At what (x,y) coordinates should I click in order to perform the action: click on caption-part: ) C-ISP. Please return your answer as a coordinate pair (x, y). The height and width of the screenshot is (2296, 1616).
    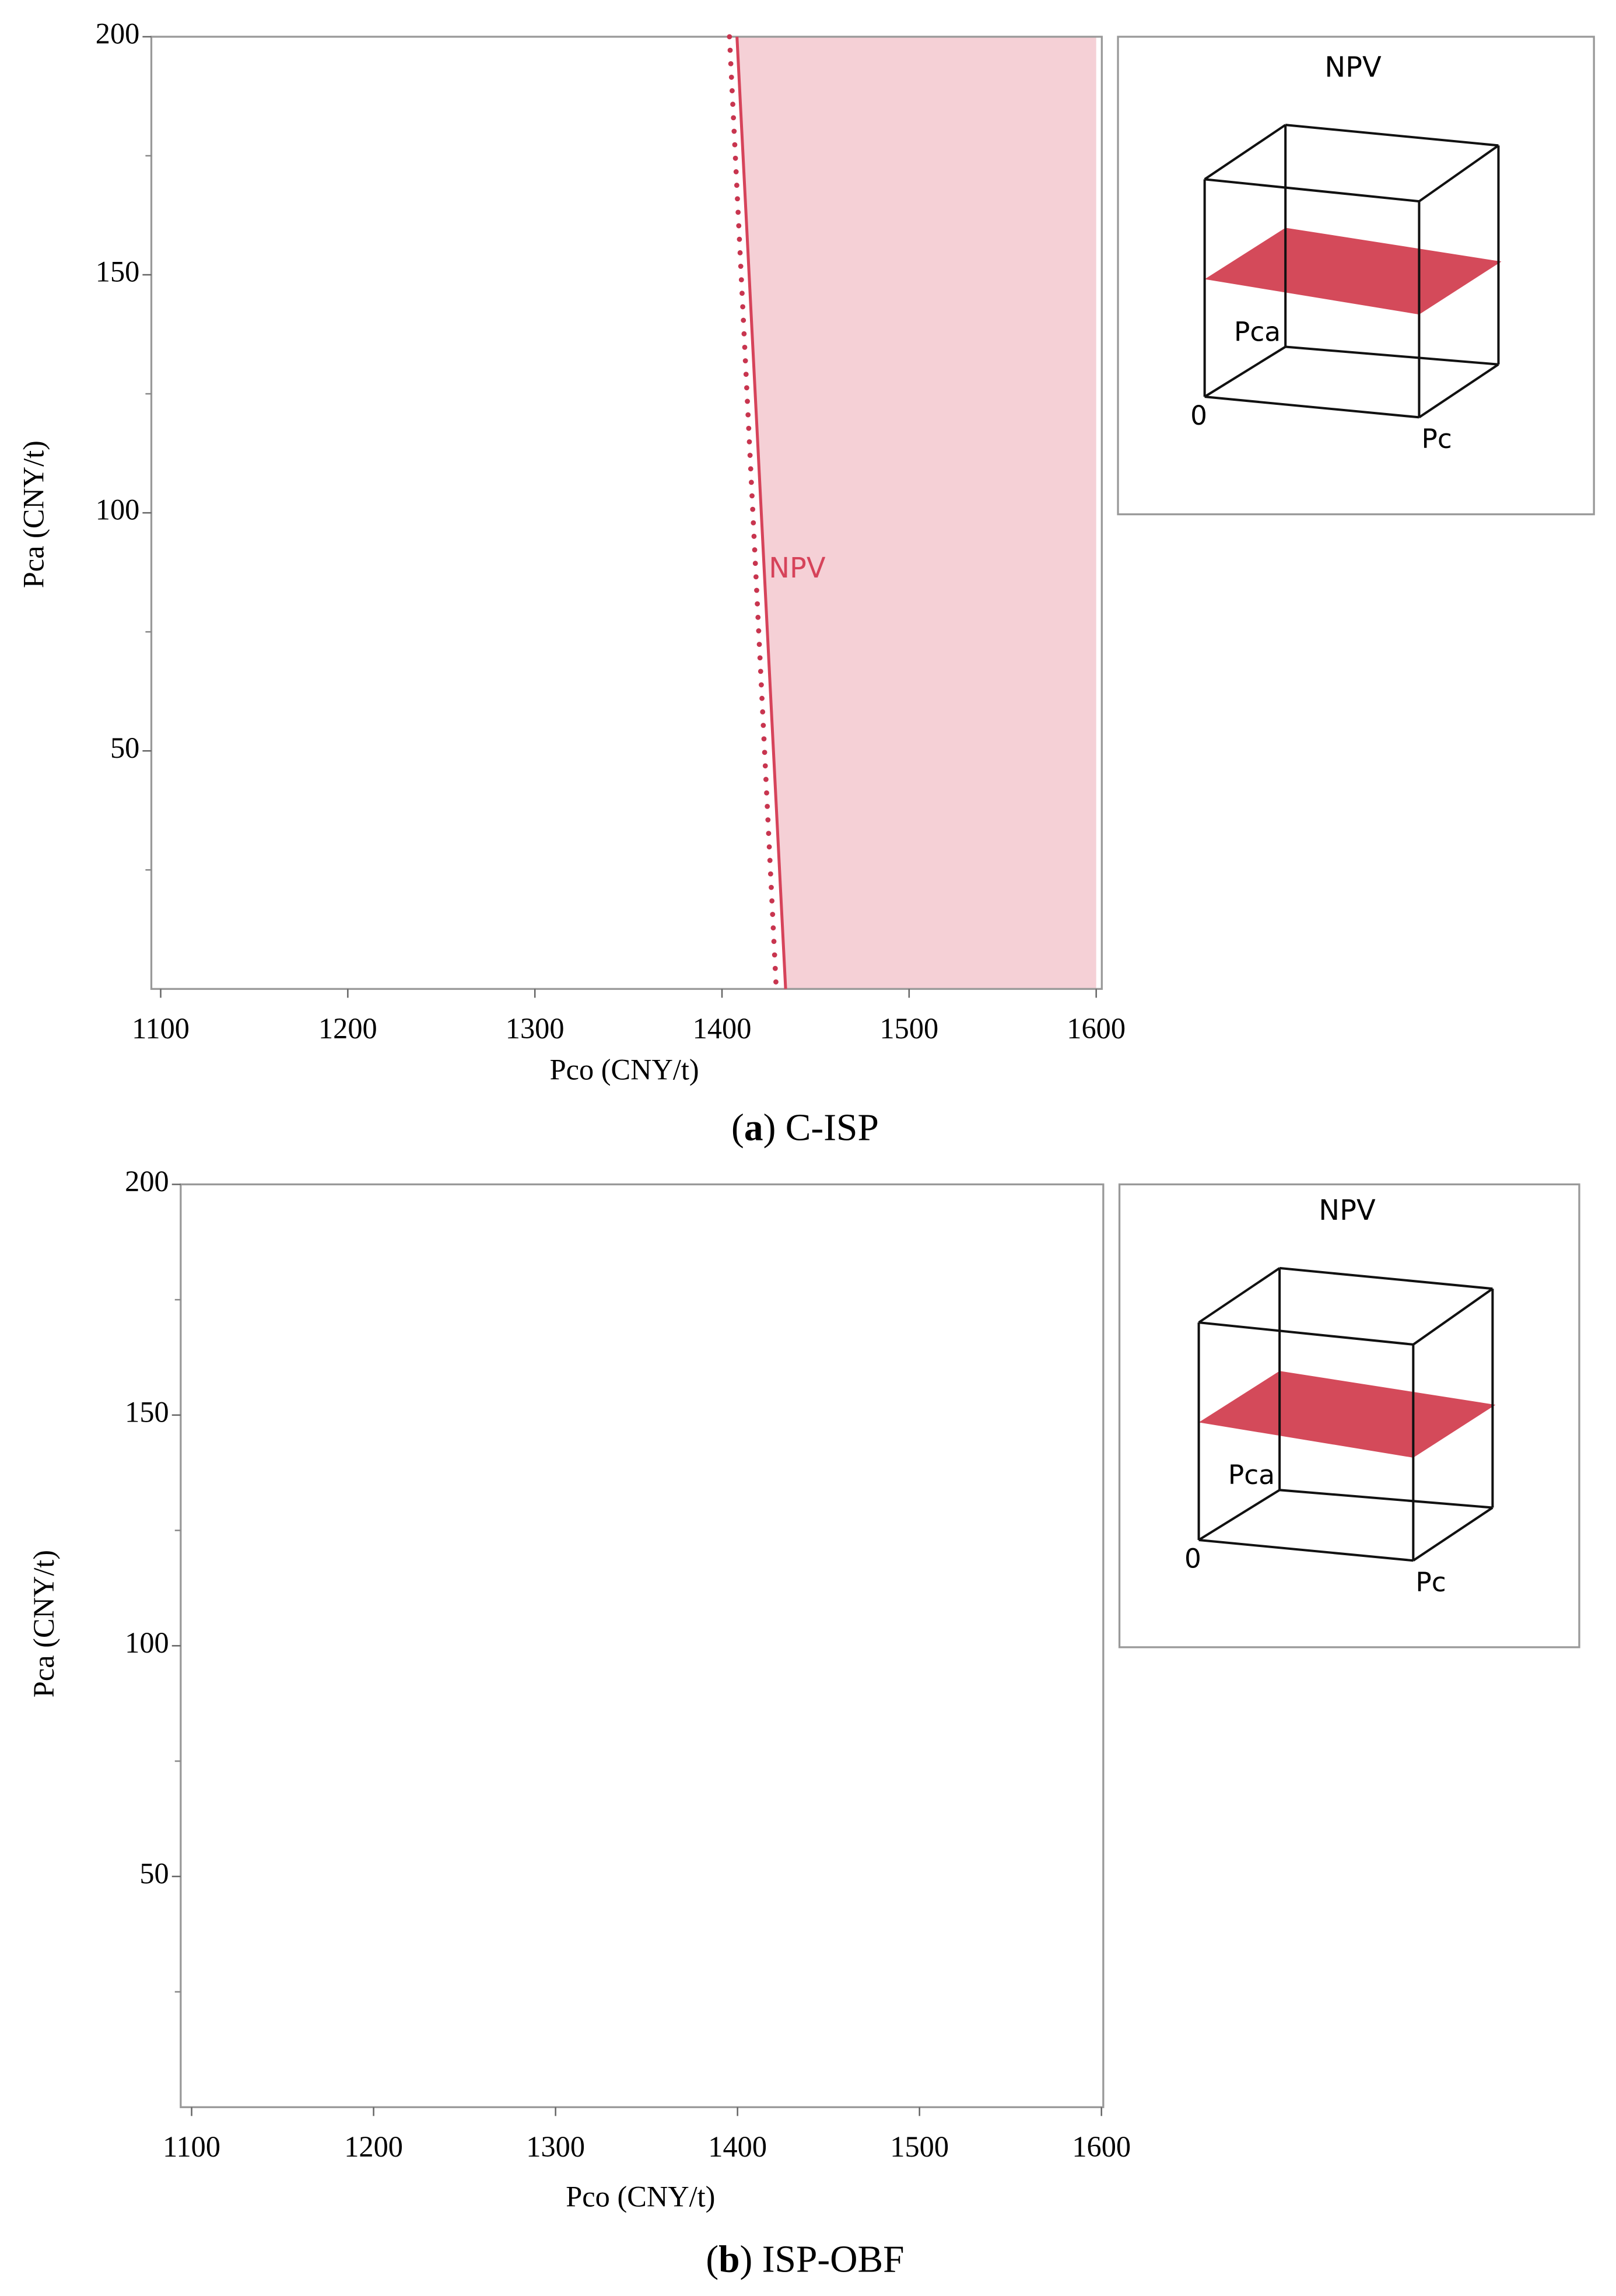
    Looking at the image, I should click on (821, 1128).